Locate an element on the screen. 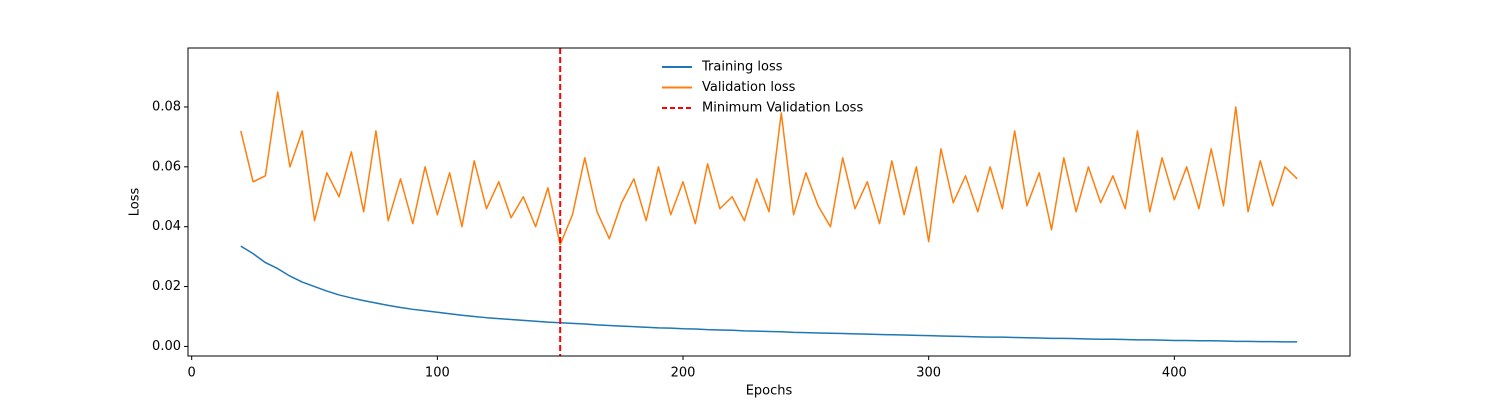 The image size is (1500, 400). x-tick-label: 100 is located at coordinates (437, 373).